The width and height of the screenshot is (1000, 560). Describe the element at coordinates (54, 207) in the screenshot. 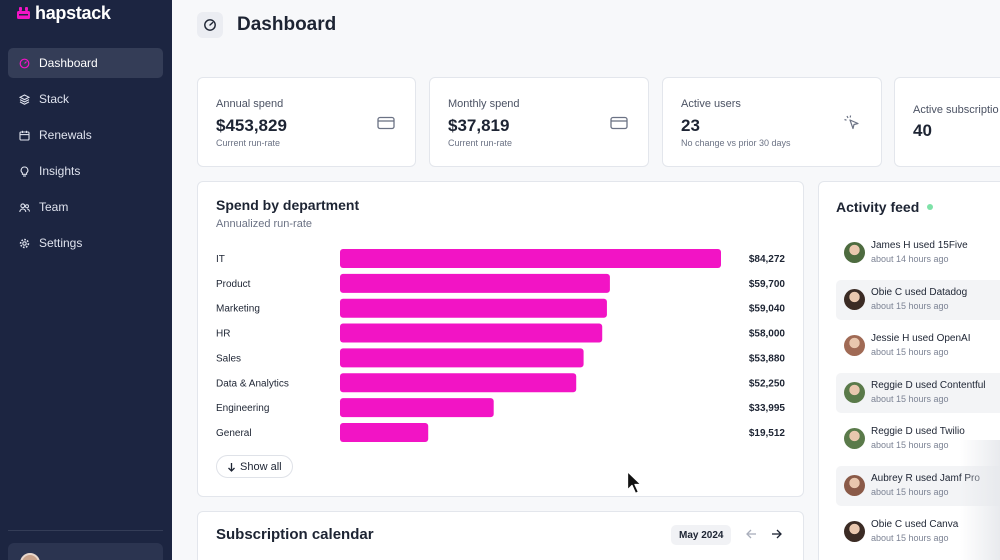

I see `sidebar-item-label: Team` at that location.